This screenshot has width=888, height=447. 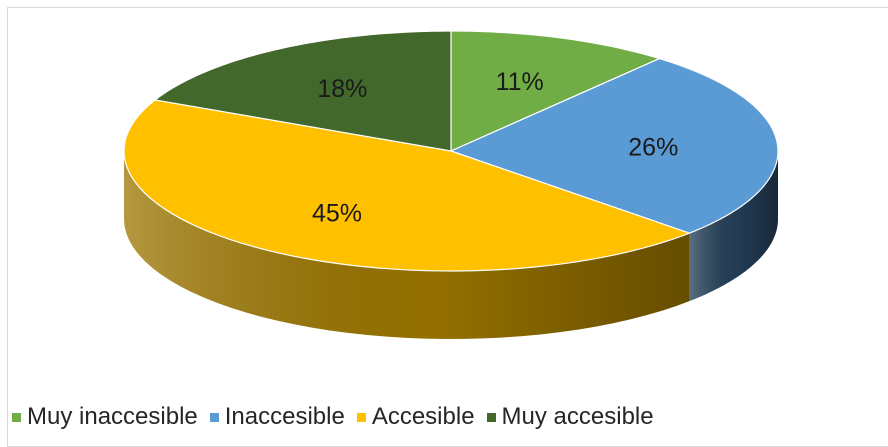 What do you see at coordinates (555, 91) in the screenshot?
I see `pie-slice-muy-inaccesible` at bounding box center [555, 91].